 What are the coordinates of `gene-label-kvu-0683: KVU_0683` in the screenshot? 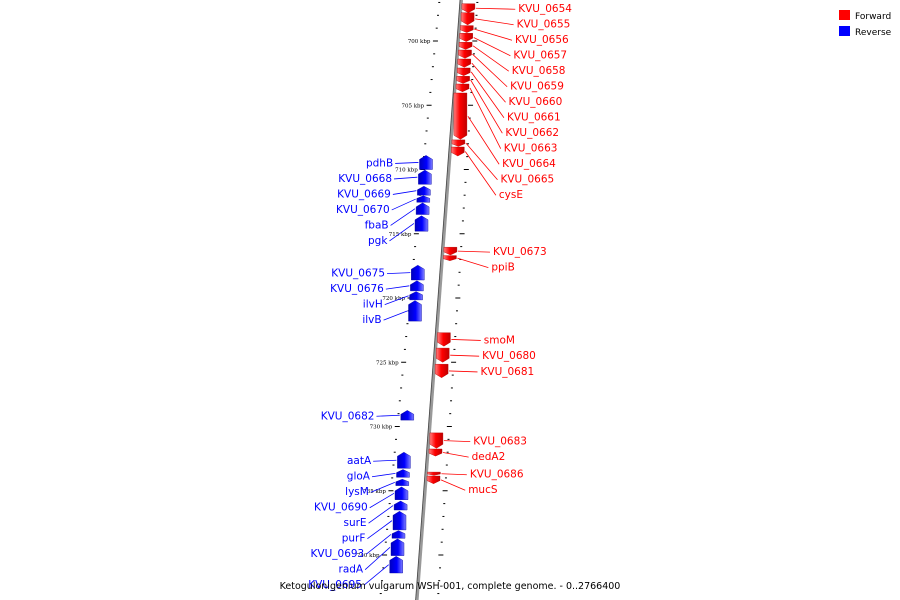 It's located at (500, 442).